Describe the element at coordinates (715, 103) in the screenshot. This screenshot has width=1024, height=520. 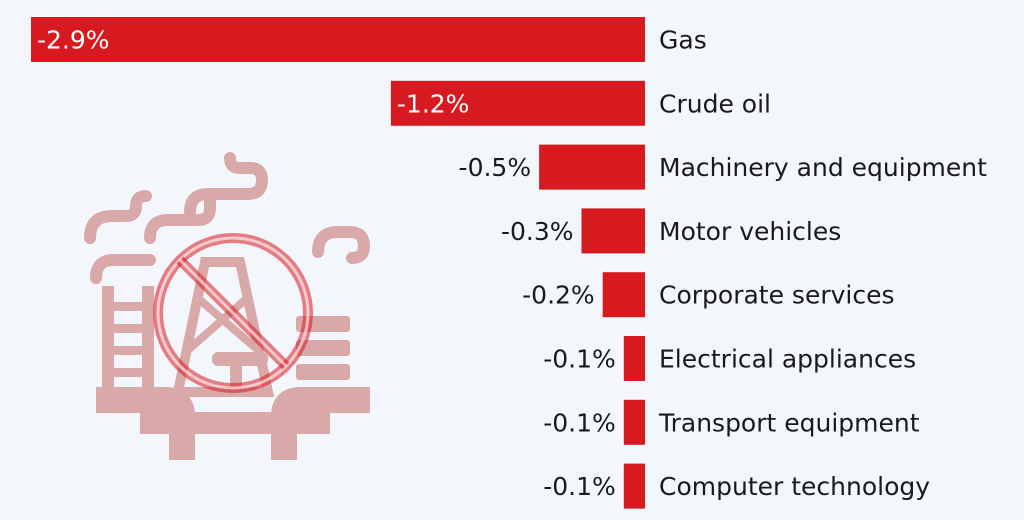
I see `category-label: Crude oil` at that location.